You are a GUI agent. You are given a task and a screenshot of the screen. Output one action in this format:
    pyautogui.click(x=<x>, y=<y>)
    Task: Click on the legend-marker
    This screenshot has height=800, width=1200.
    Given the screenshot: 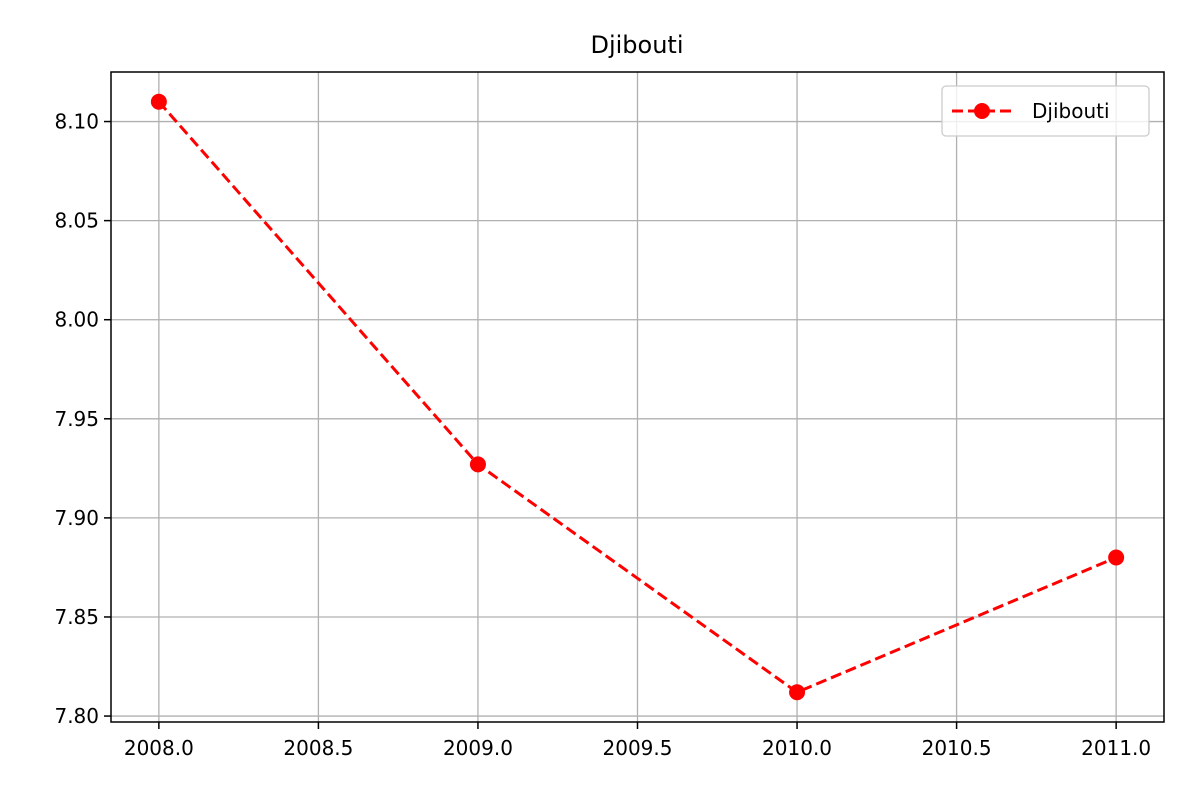 What is the action you would take?
    pyautogui.click(x=982, y=111)
    